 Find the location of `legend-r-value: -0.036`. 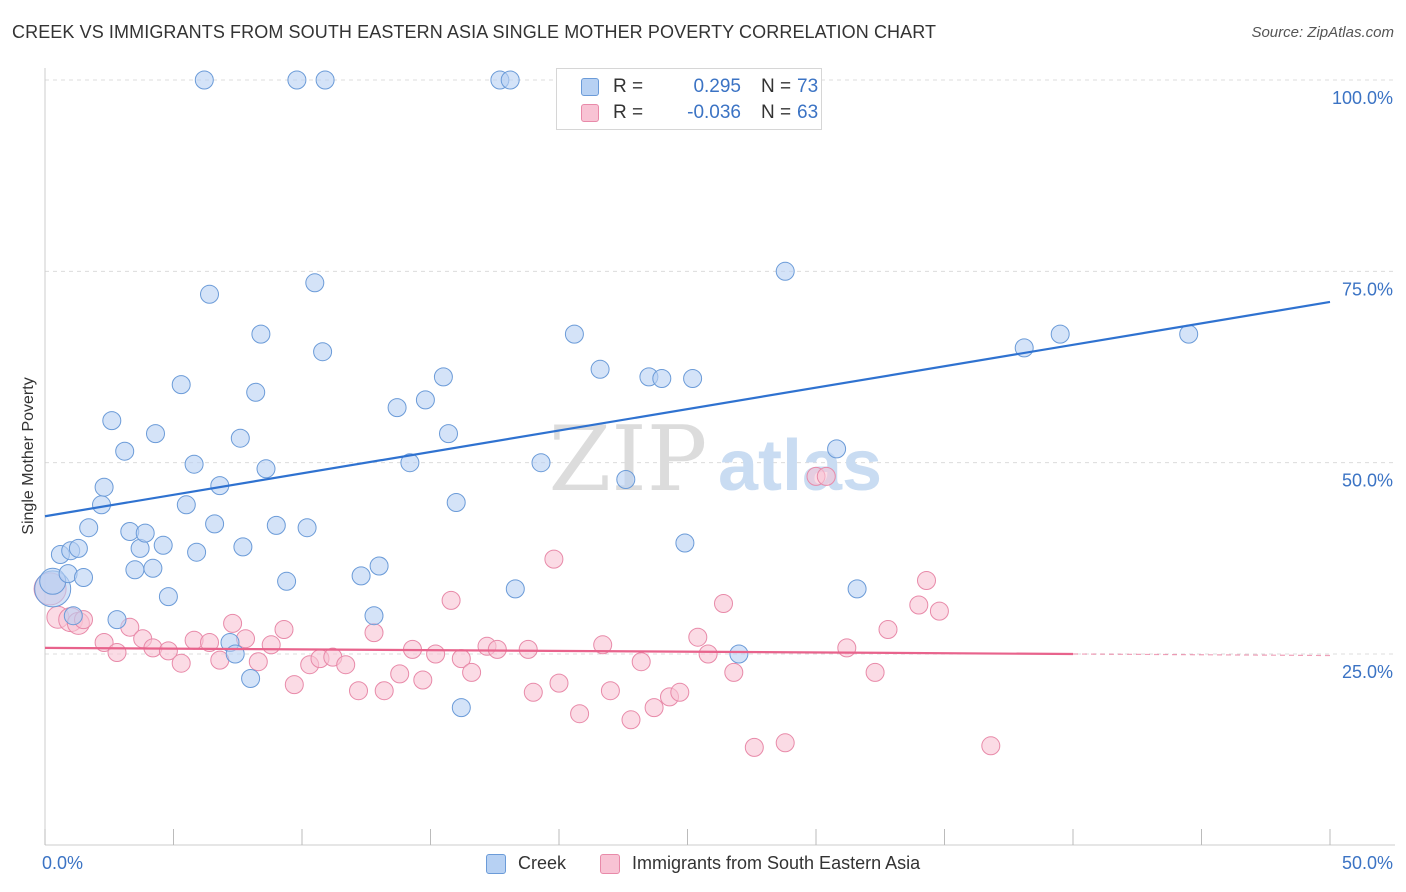

legend-r-value: -0.036 is located at coordinates (714, 112).